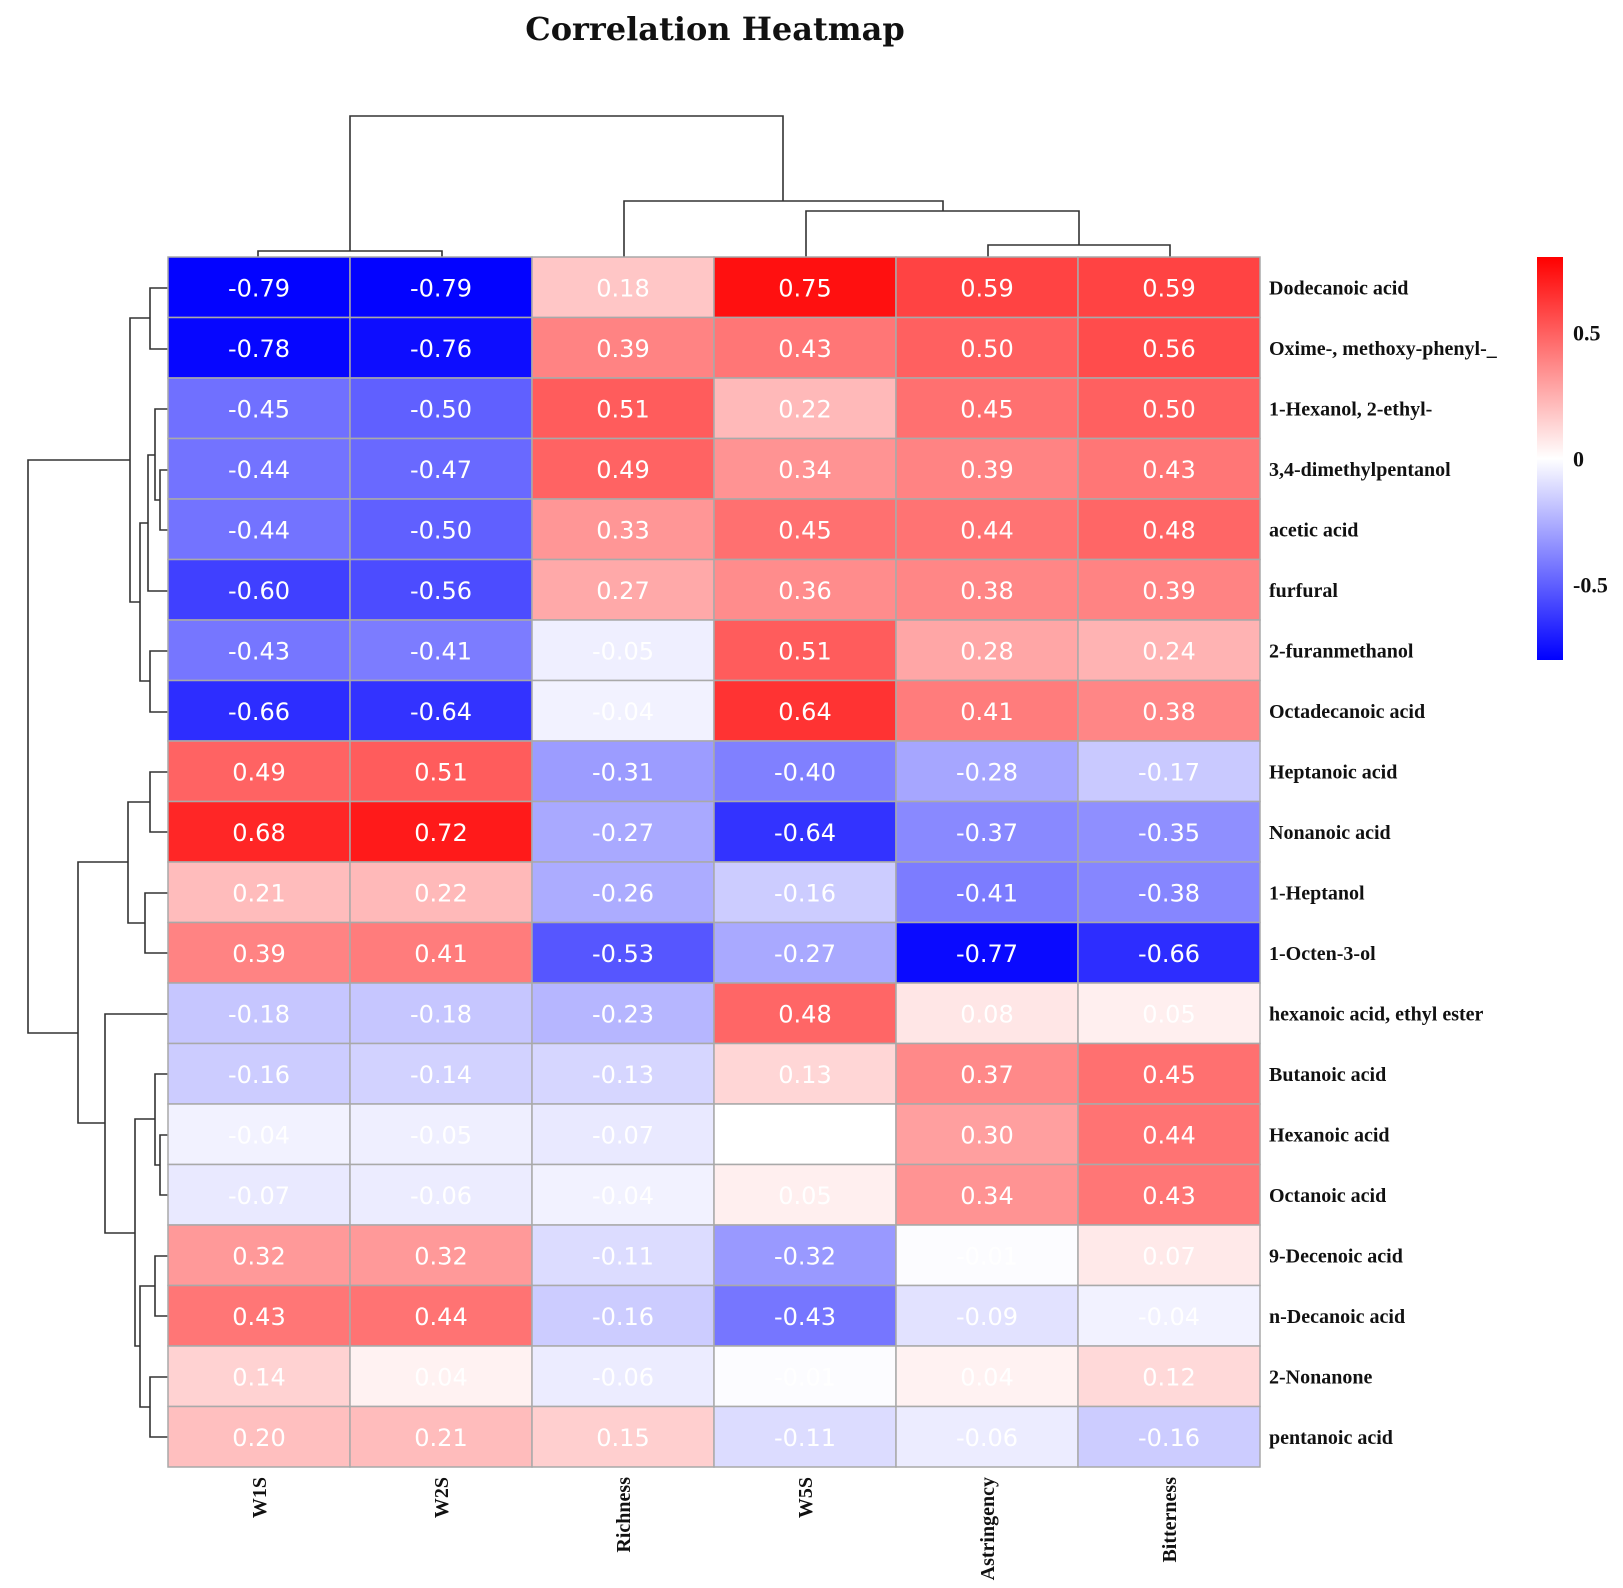 This screenshot has width=1623, height=1588. I want to click on row-label: n-Decanoic acid, so click(1337, 1317).